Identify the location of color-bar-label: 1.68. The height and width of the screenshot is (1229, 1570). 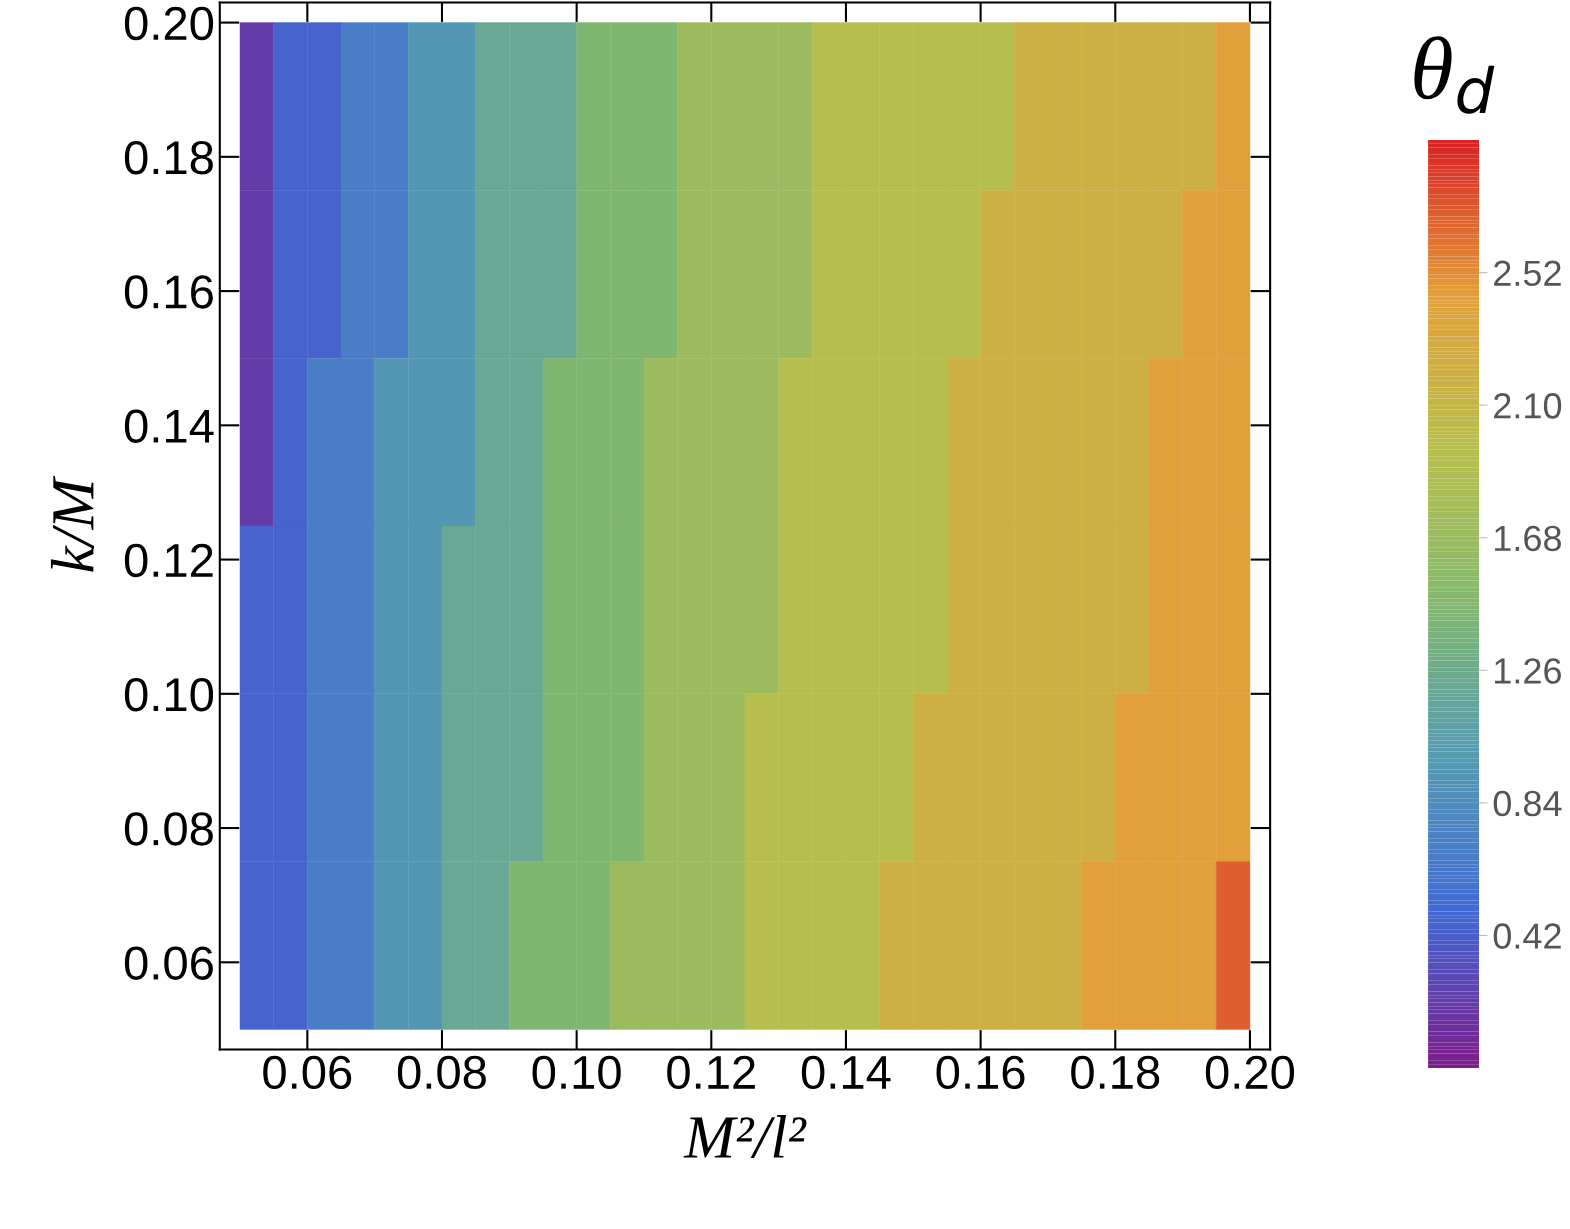
(1528, 538).